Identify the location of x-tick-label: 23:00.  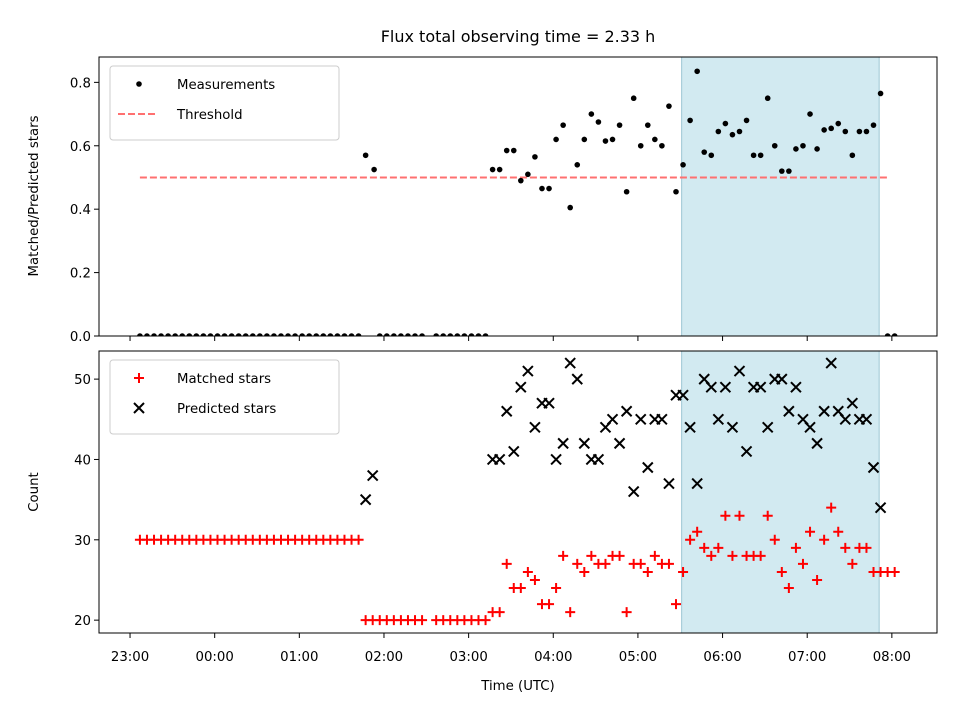
(130, 657).